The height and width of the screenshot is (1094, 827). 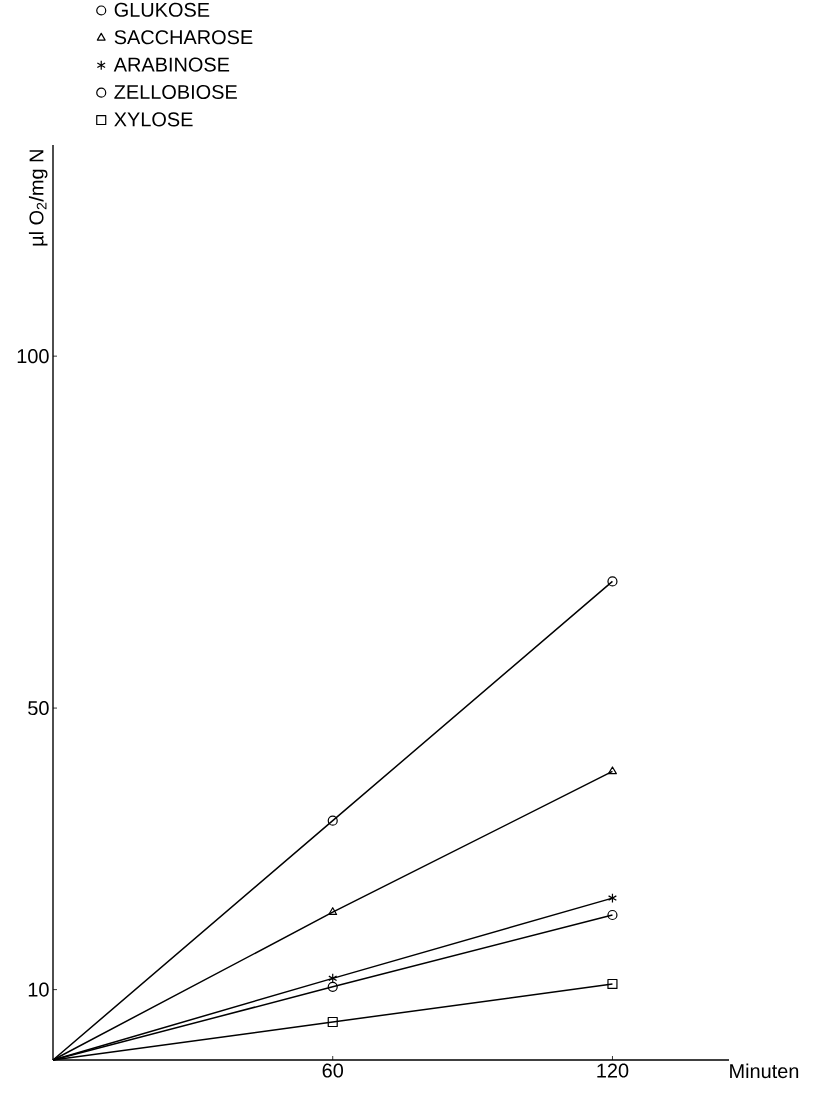 I want to click on y-tick-label: 100, so click(x=33, y=356).